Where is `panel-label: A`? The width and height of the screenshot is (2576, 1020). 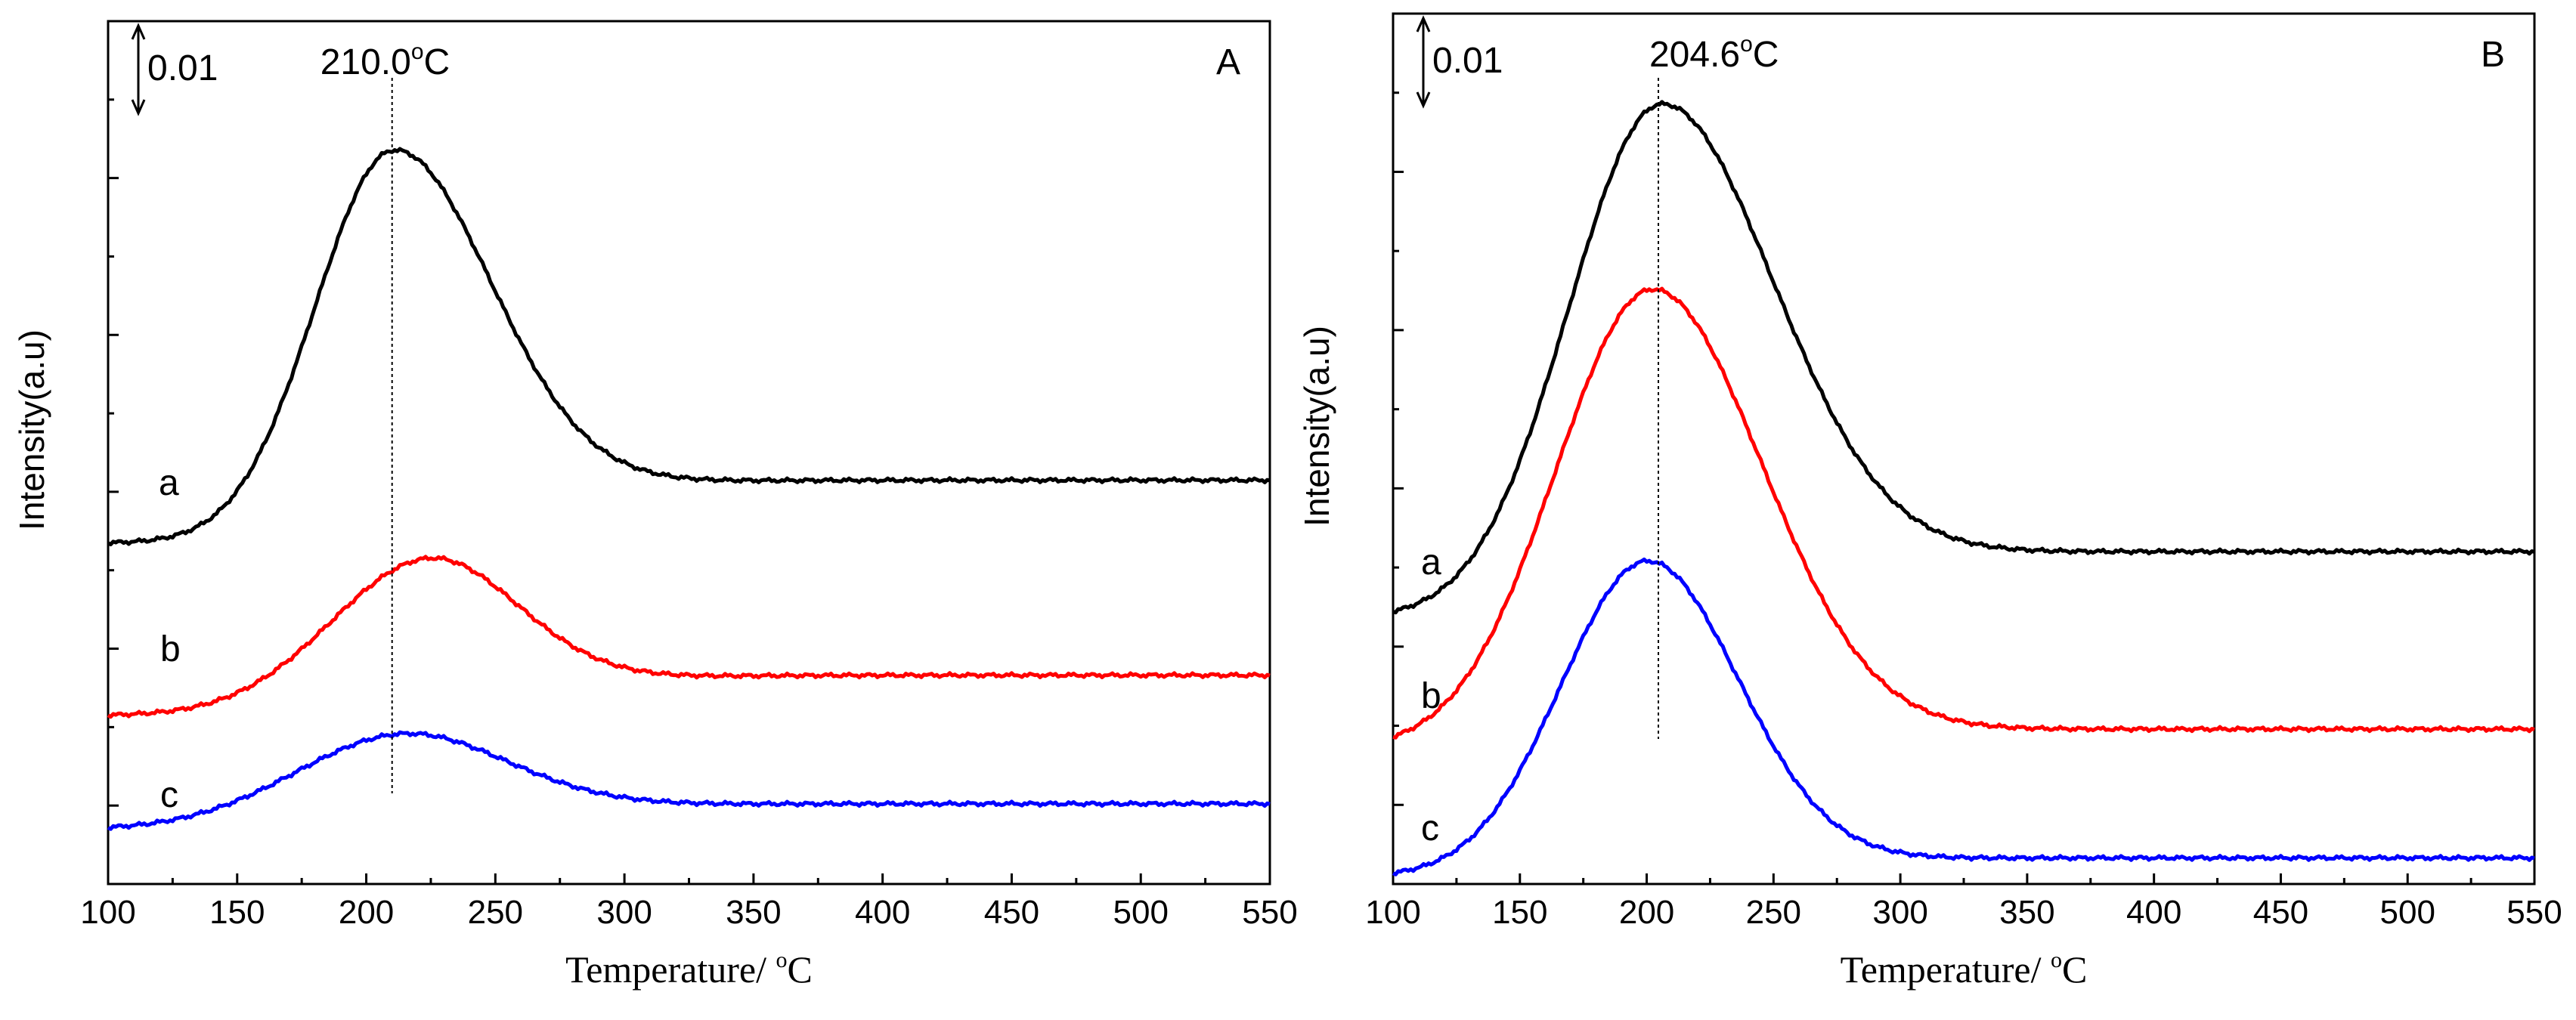
panel-label: A is located at coordinates (1228, 62).